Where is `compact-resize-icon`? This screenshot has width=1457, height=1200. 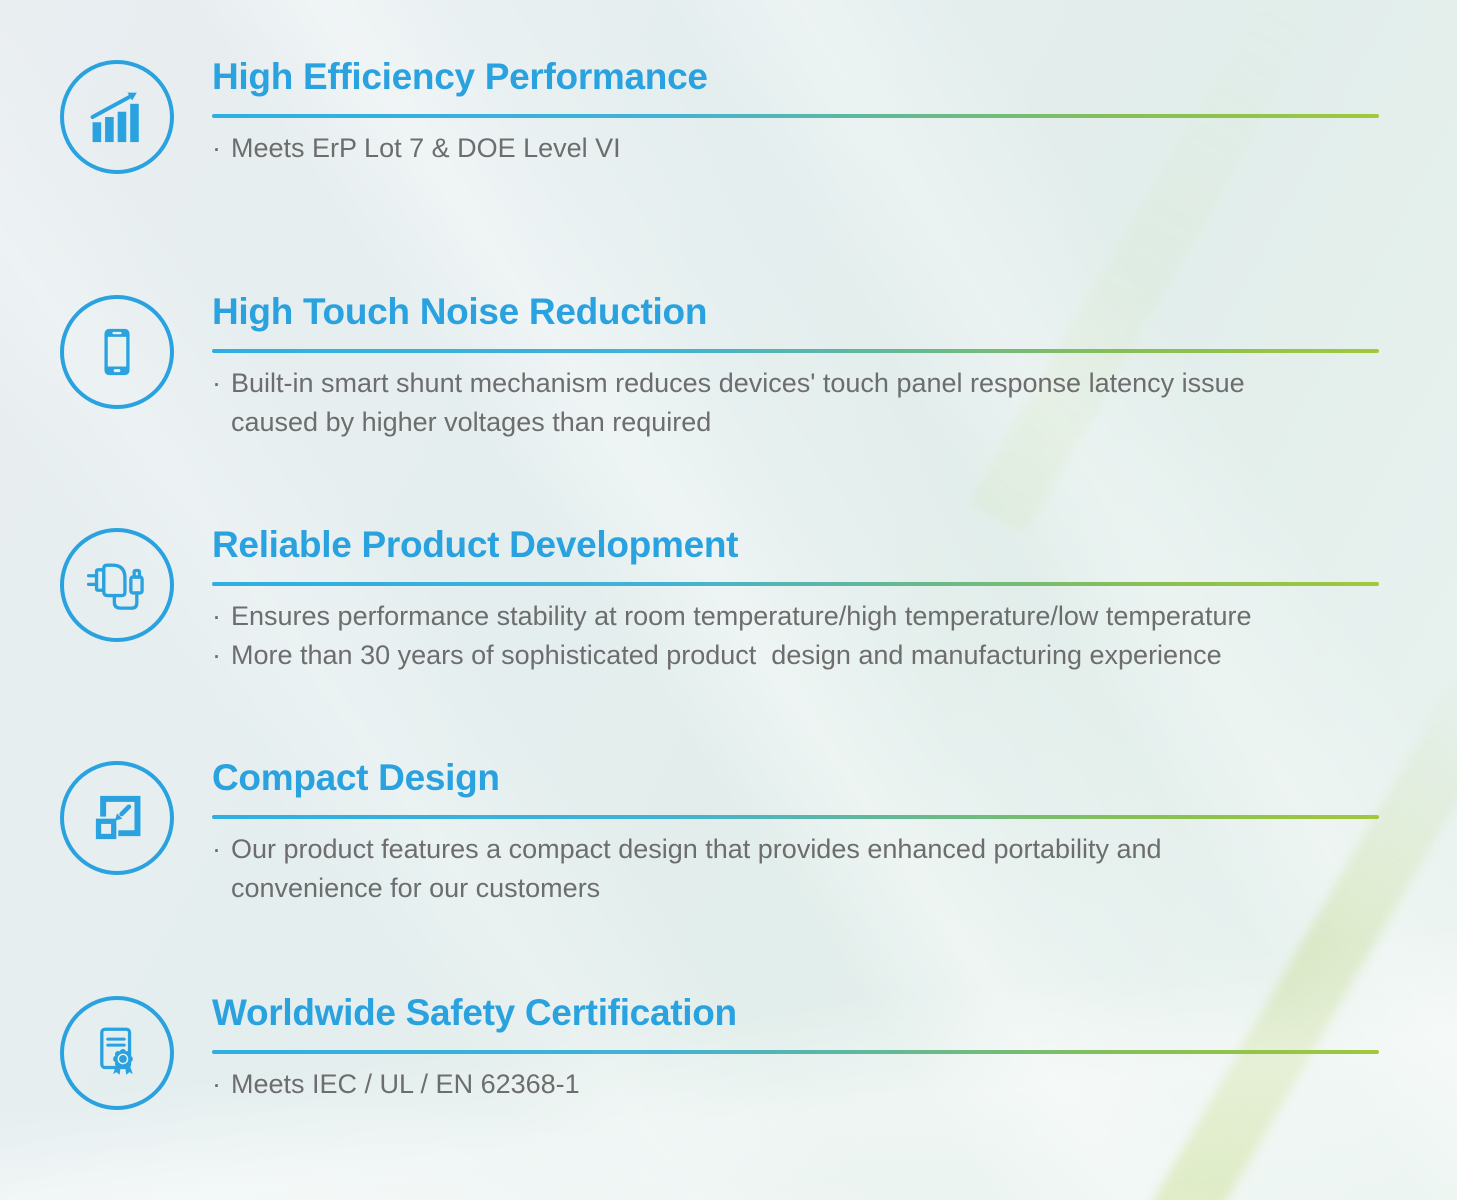 compact-resize-icon is located at coordinates (117, 818).